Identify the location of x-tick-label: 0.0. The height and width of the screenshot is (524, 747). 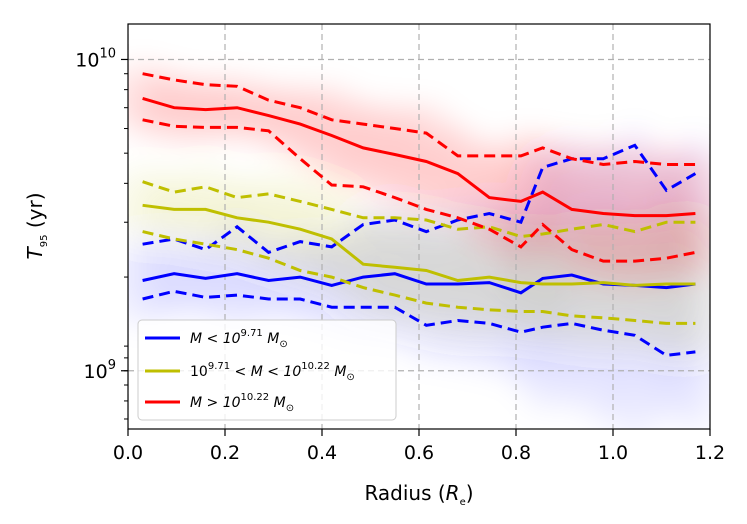
(128, 453).